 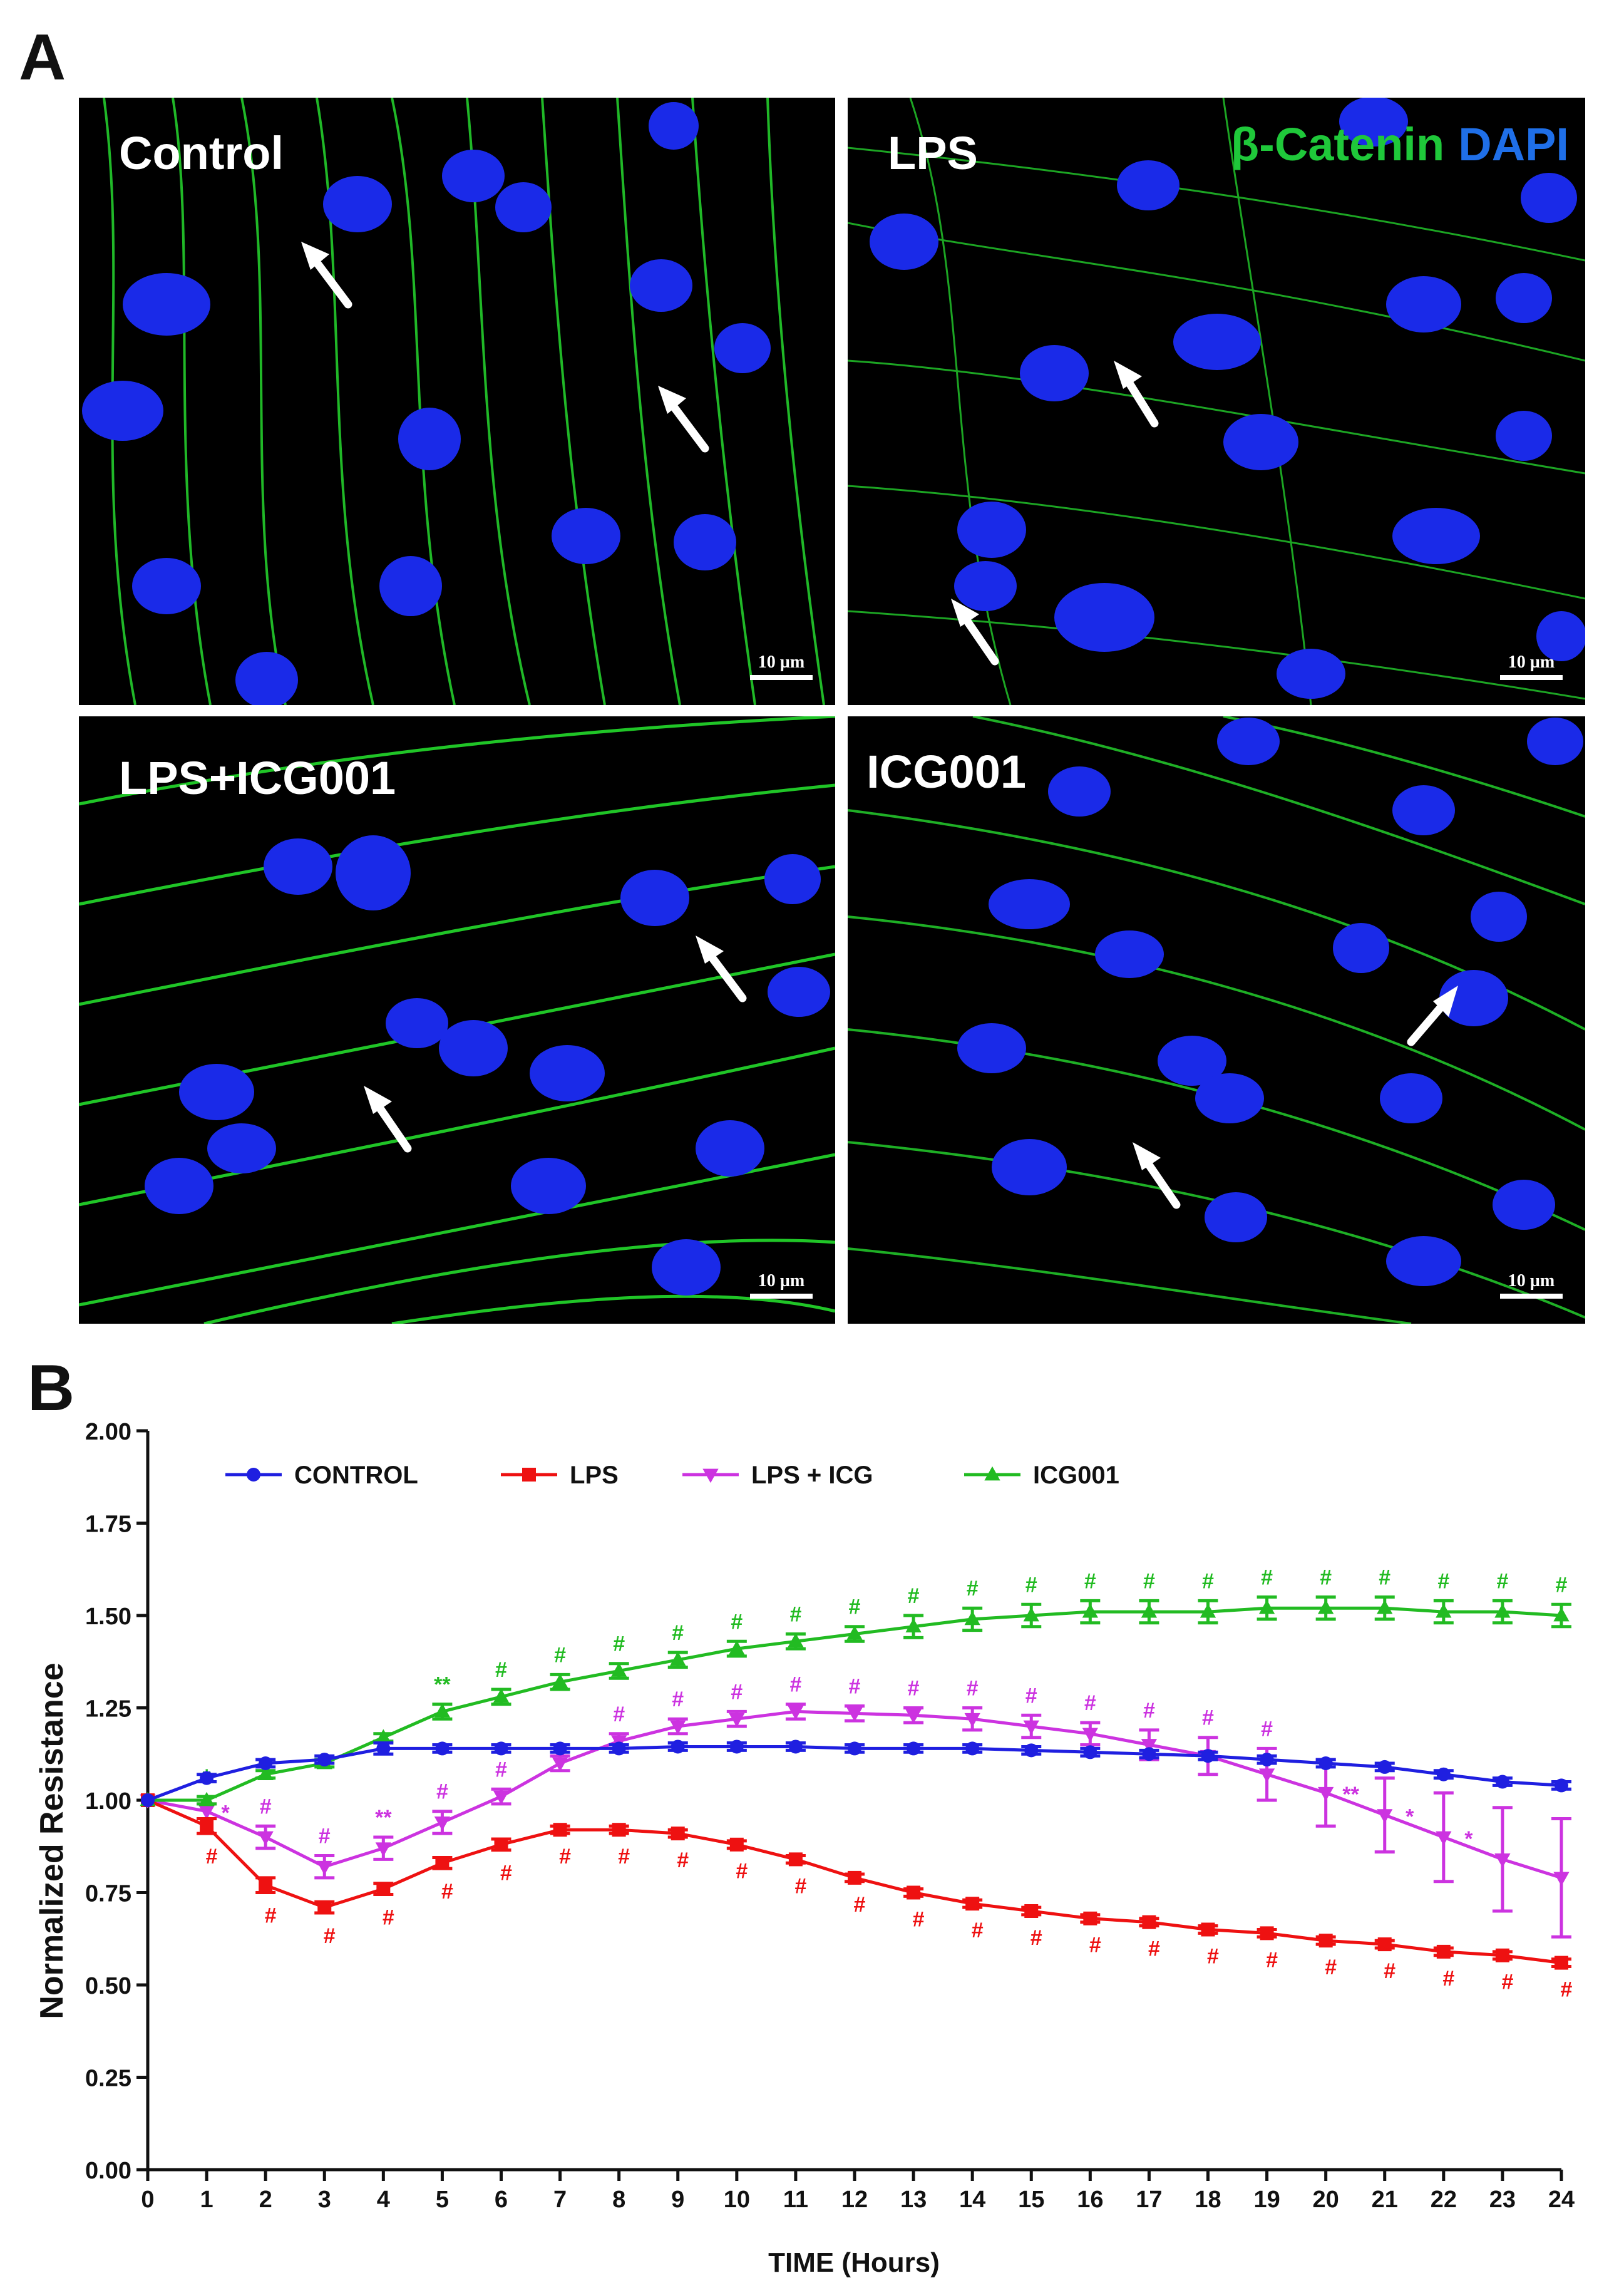 What do you see at coordinates (457, 401) in the screenshot?
I see `micrograph-control: Control 10 µm` at bounding box center [457, 401].